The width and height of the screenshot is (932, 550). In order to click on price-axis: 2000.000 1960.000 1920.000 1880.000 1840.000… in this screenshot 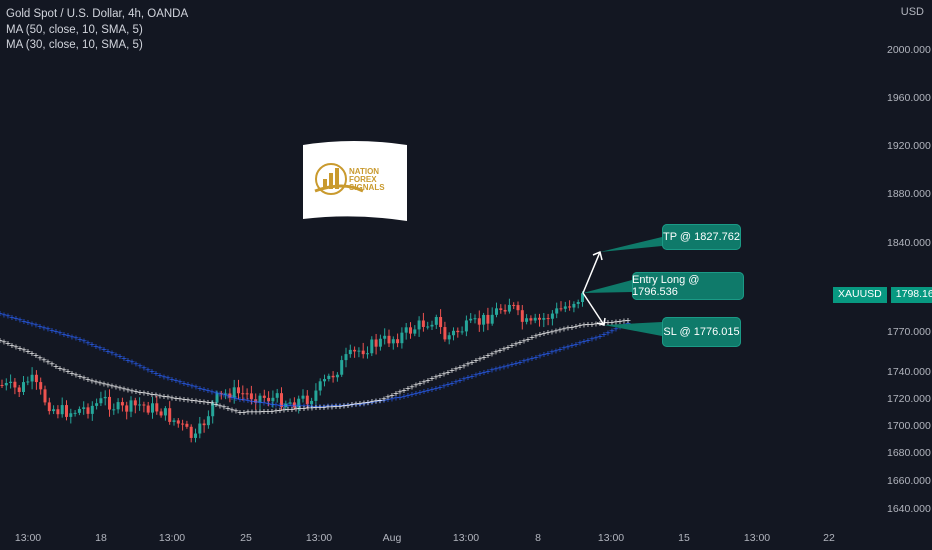, I will do `click(909, 279)`.